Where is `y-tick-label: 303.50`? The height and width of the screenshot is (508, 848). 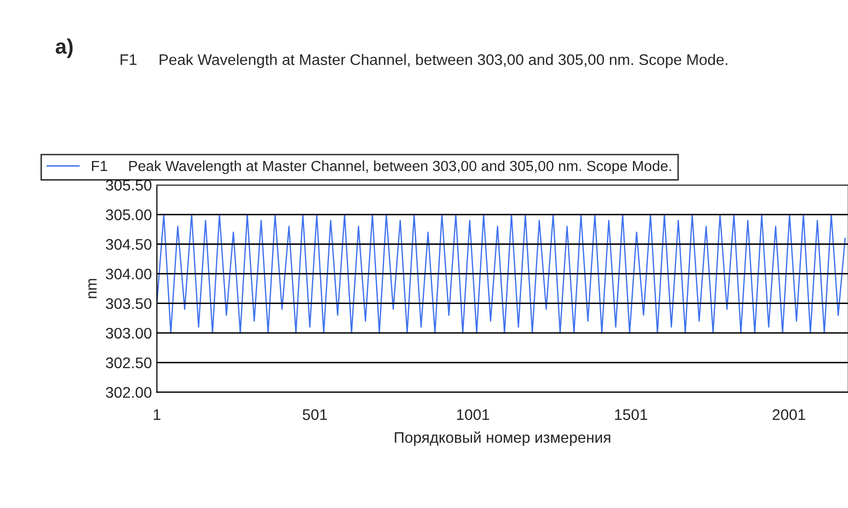 y-tick-label: 303.50 is located at coordinates (129, 304).